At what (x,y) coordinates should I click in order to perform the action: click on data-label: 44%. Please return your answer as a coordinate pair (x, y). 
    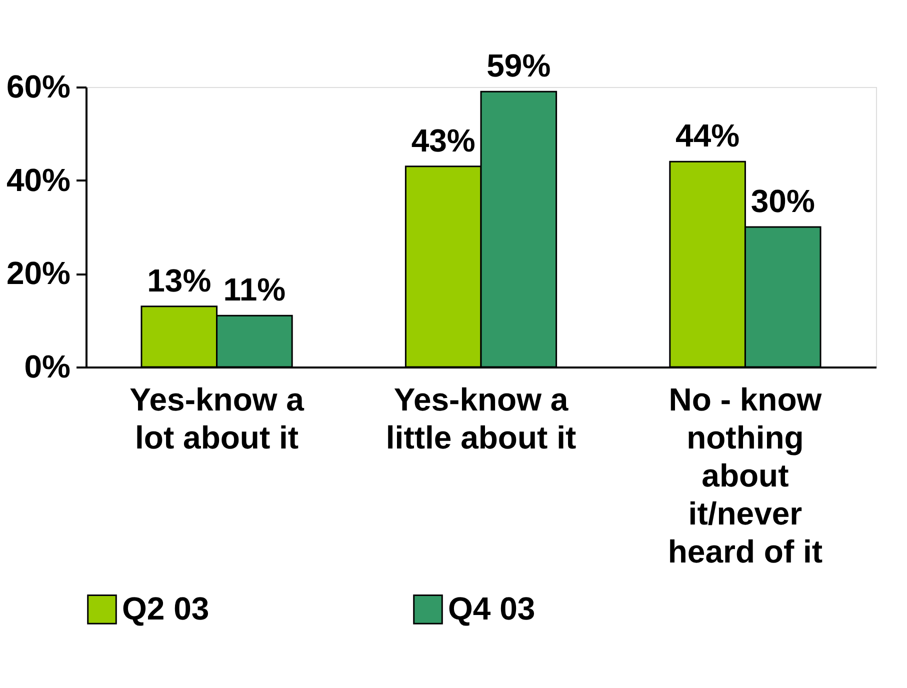
    Looking at the image, I should click on (708, 136).